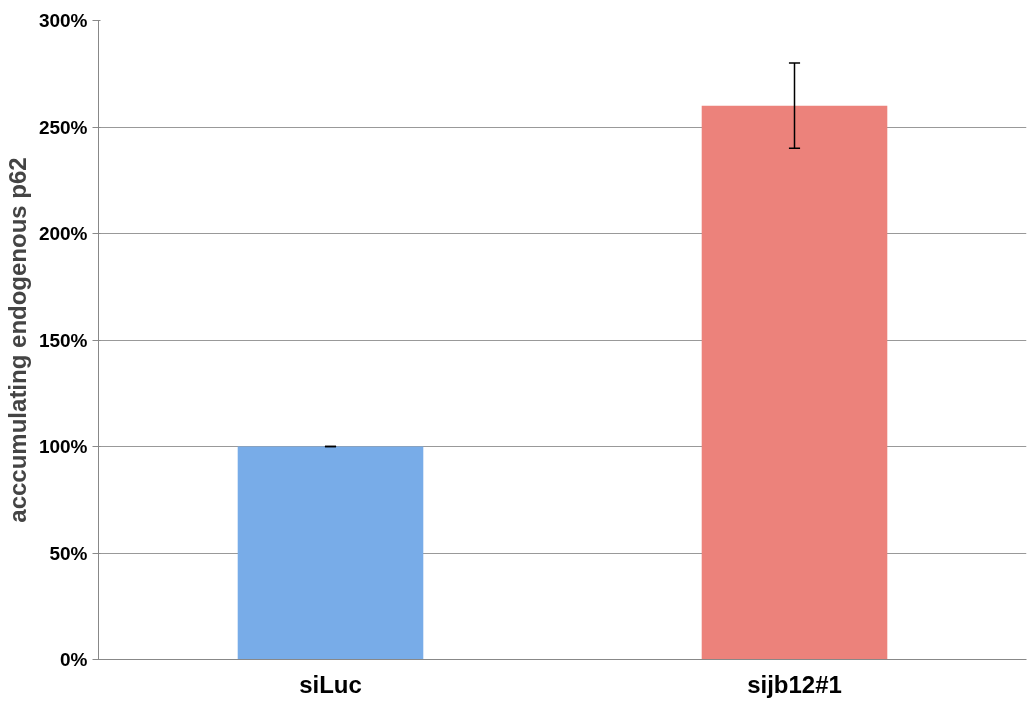 This screenshot has height=706, width=1032. I want to click on y-tick-label: 50%, so click(68, 553).